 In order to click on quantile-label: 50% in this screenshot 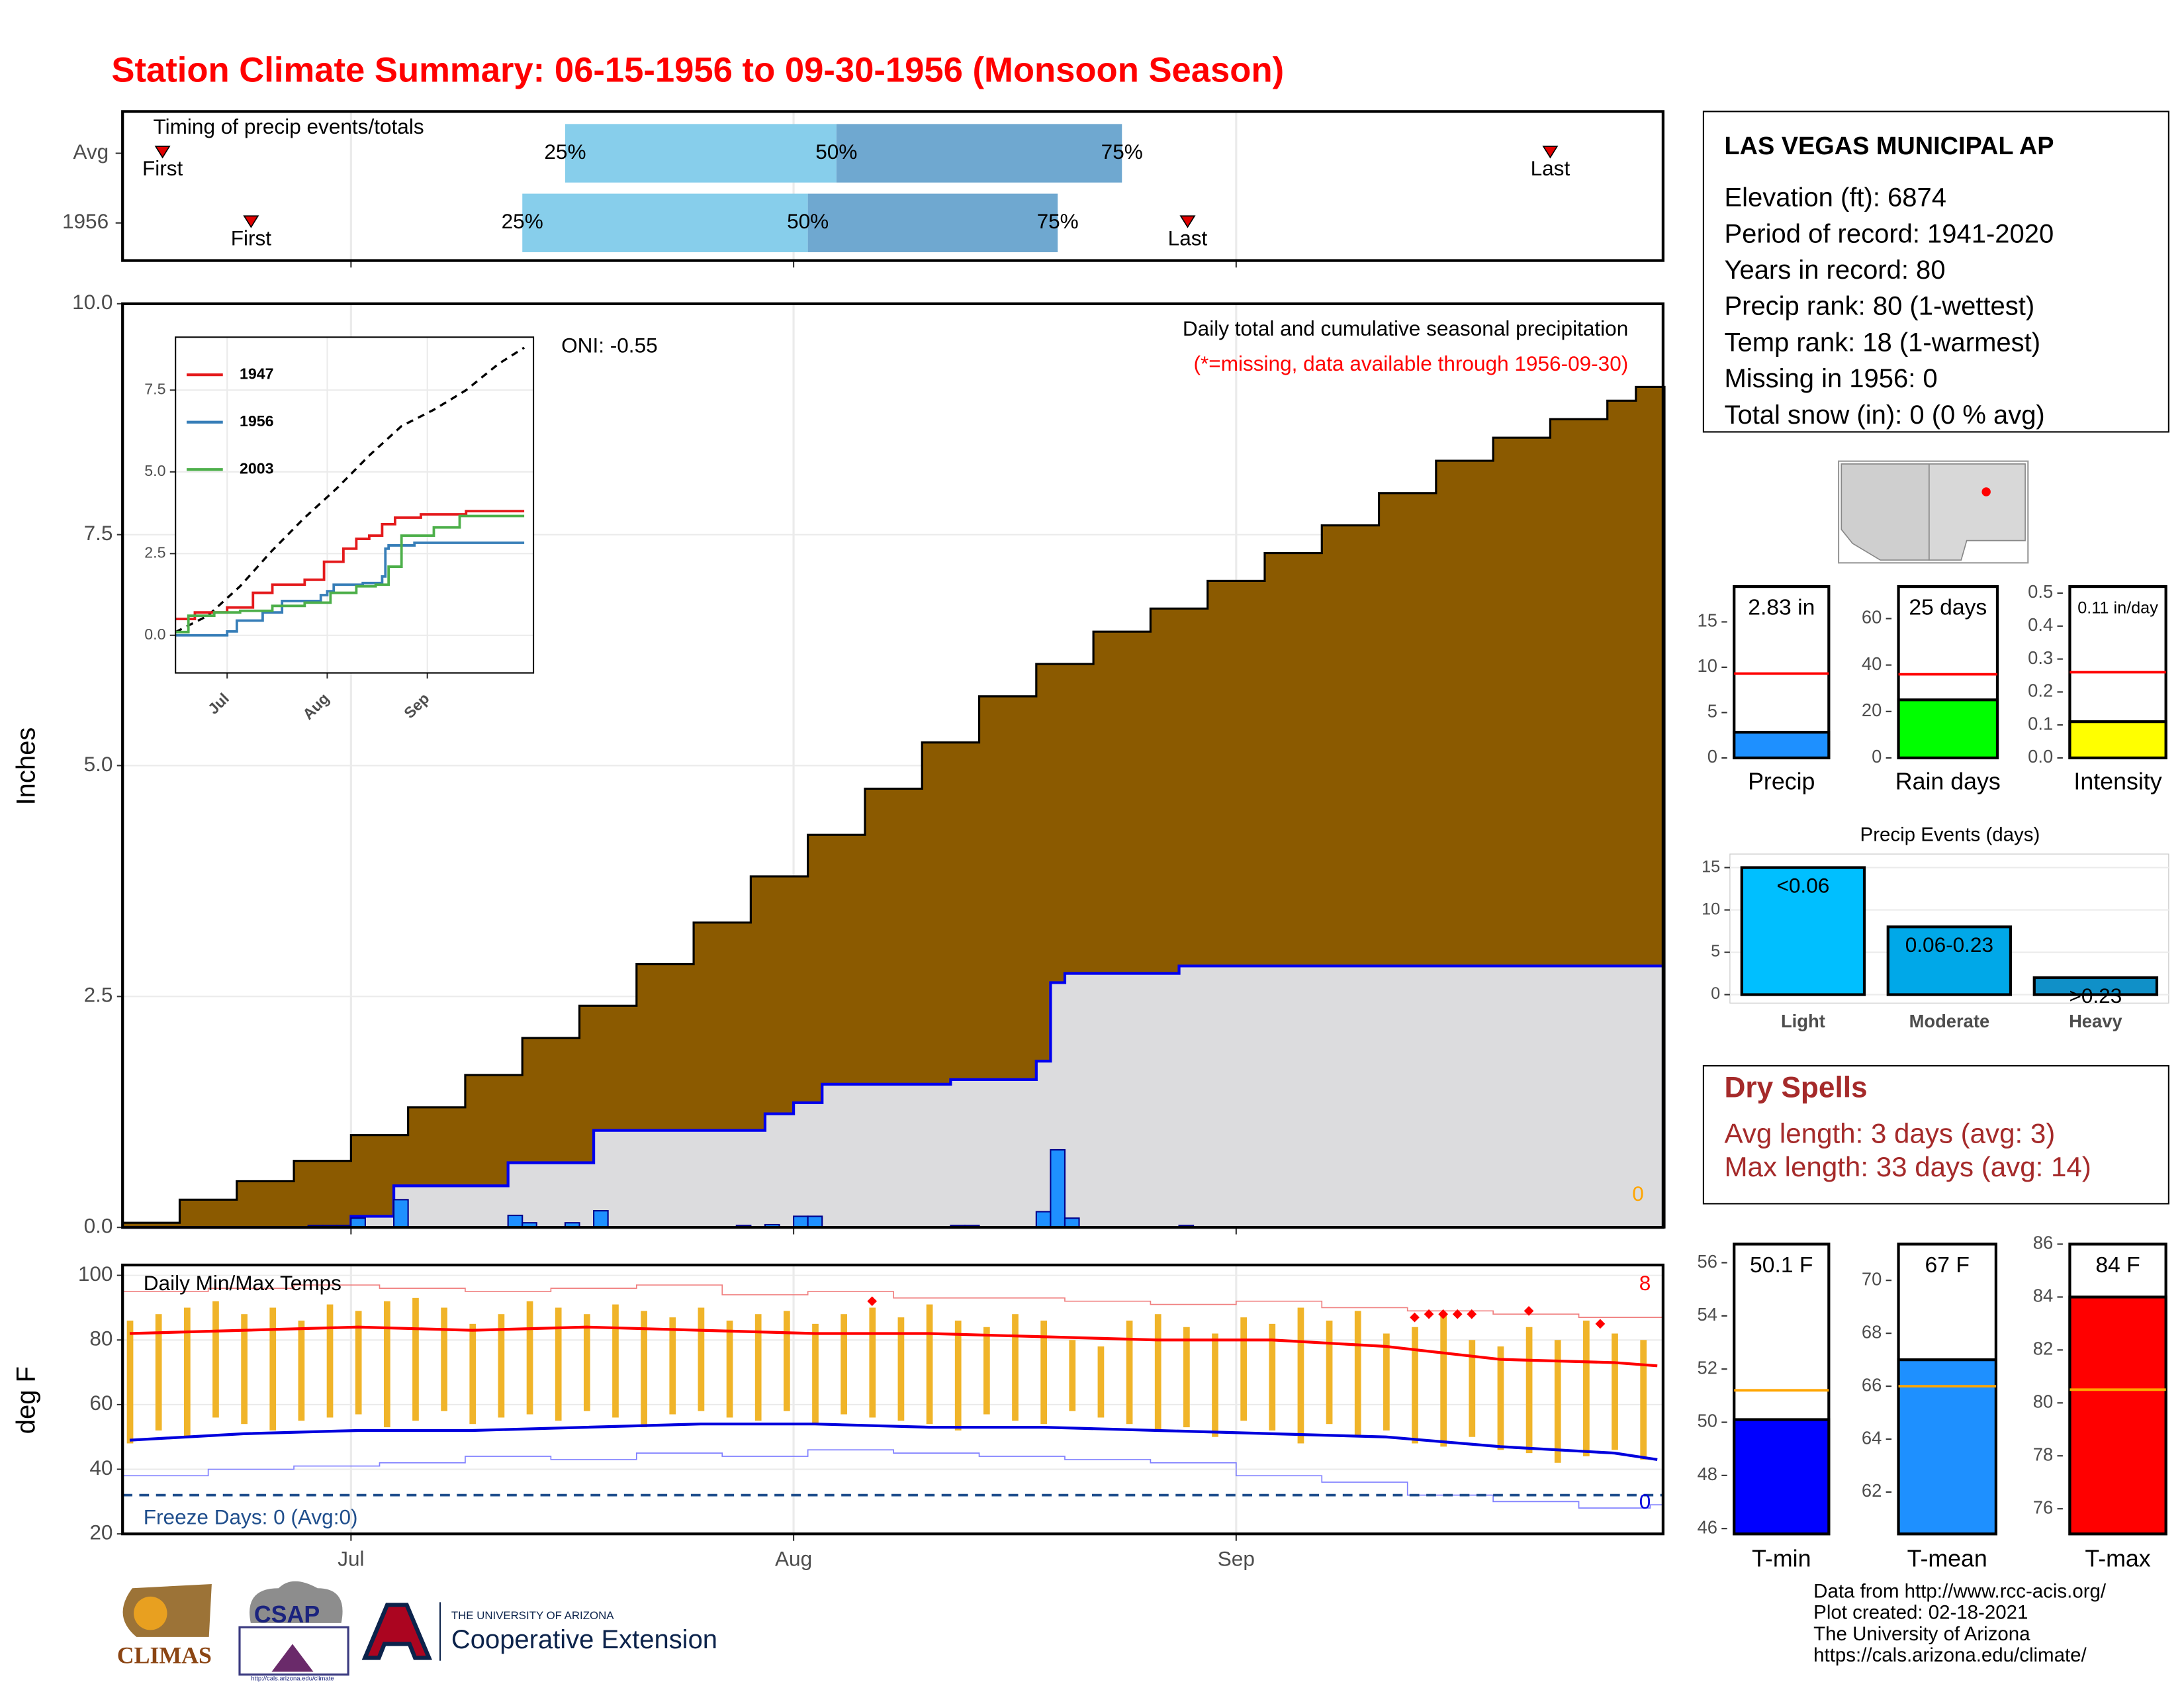, I will do `click(836, 152)`.